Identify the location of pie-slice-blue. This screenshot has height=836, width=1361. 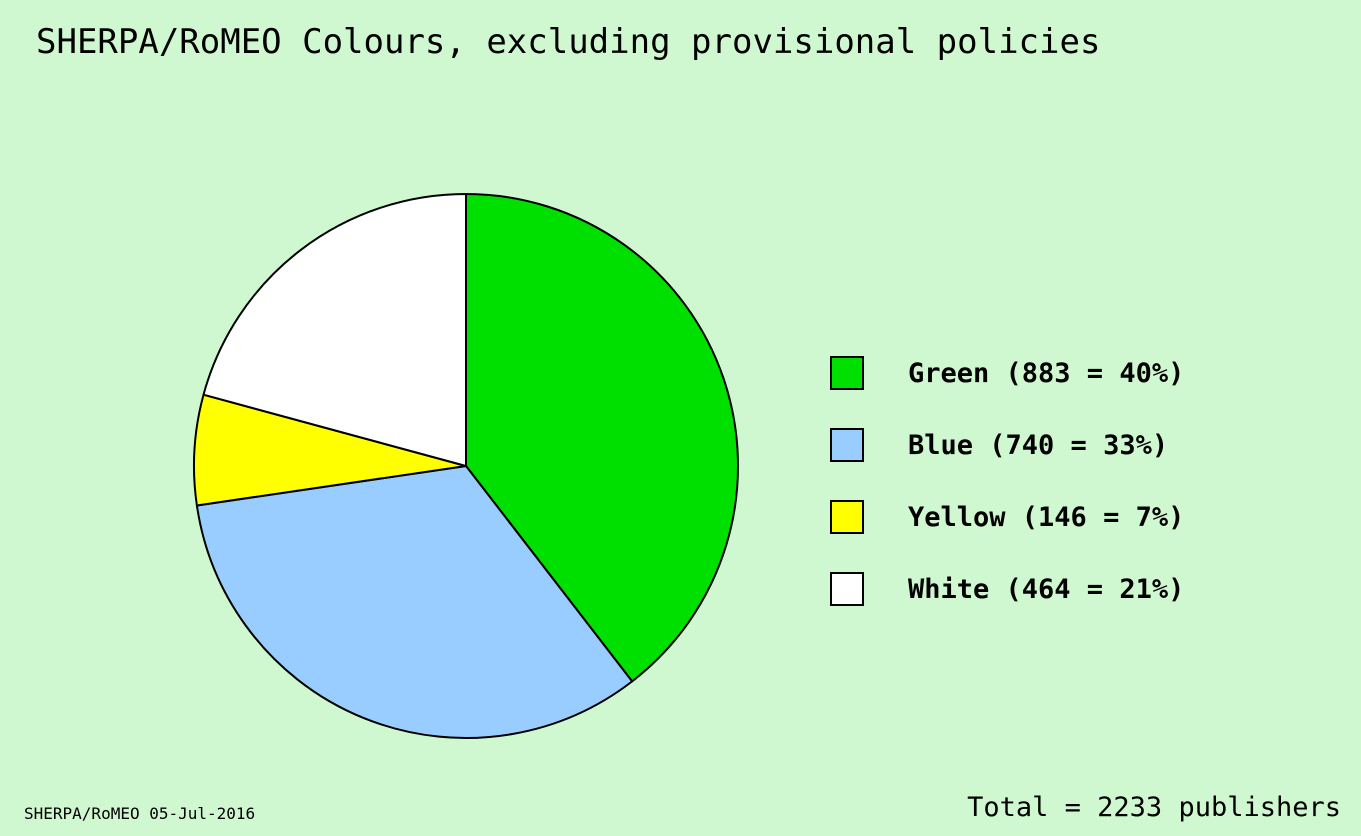
(414, 602).